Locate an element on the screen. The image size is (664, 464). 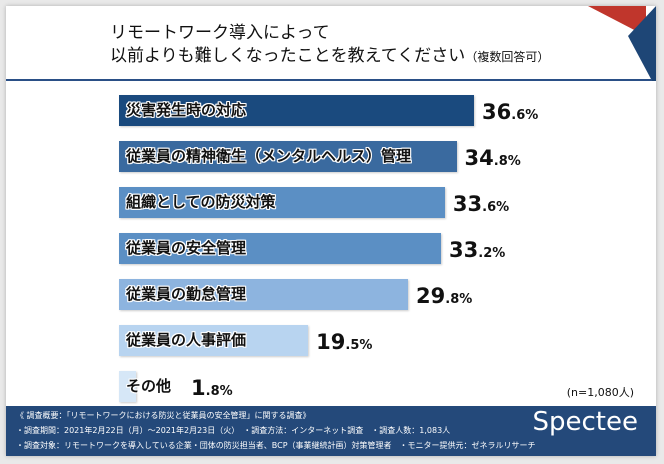
bar-value-label: 33.6% is located at coordinates (481, 202).